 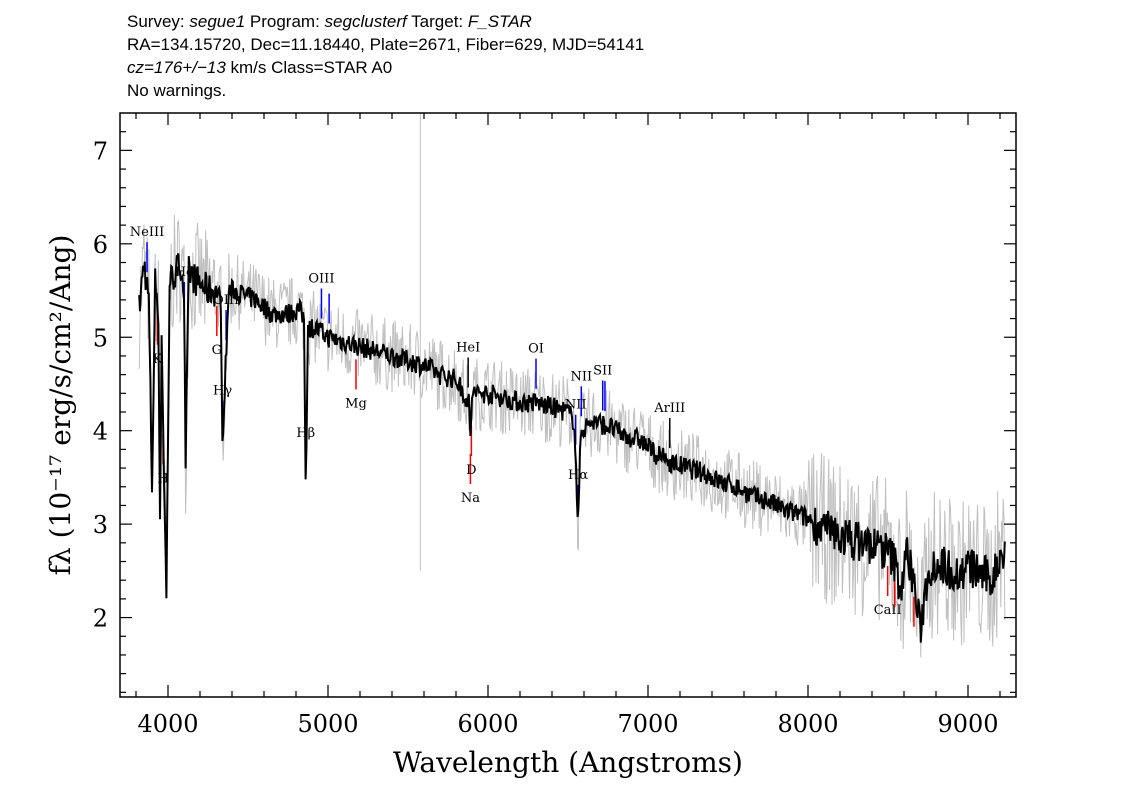 I want to click on y-tick-labels: 2 3 4 5 6 7, so click(x=100, y=384).